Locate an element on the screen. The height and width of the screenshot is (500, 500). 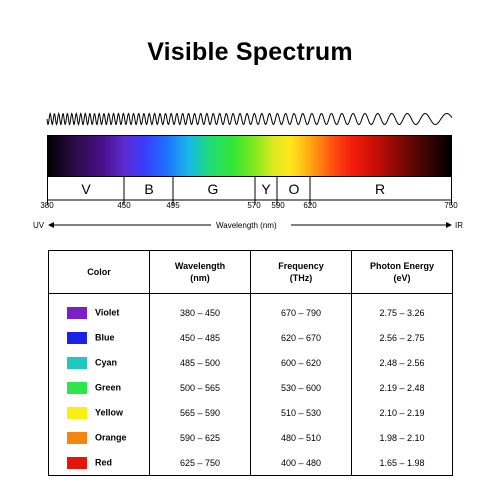
table-row: Blue 450 – 485 620 – 670 2.56 – 2.75 is located at coordinates (250, 337).